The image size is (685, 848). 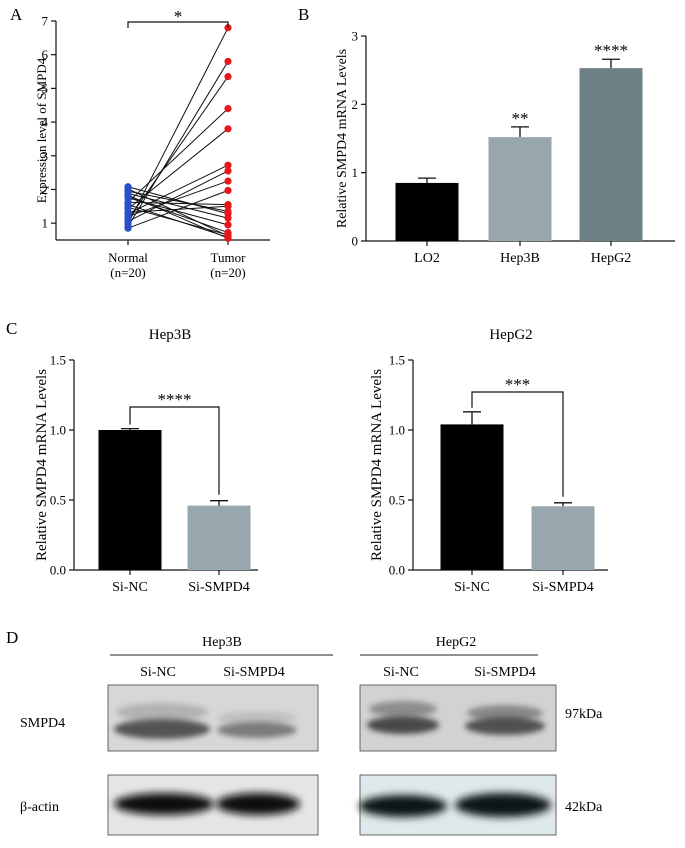 I want to click on x-tick-label: LO2, so click(x=427, y=258).